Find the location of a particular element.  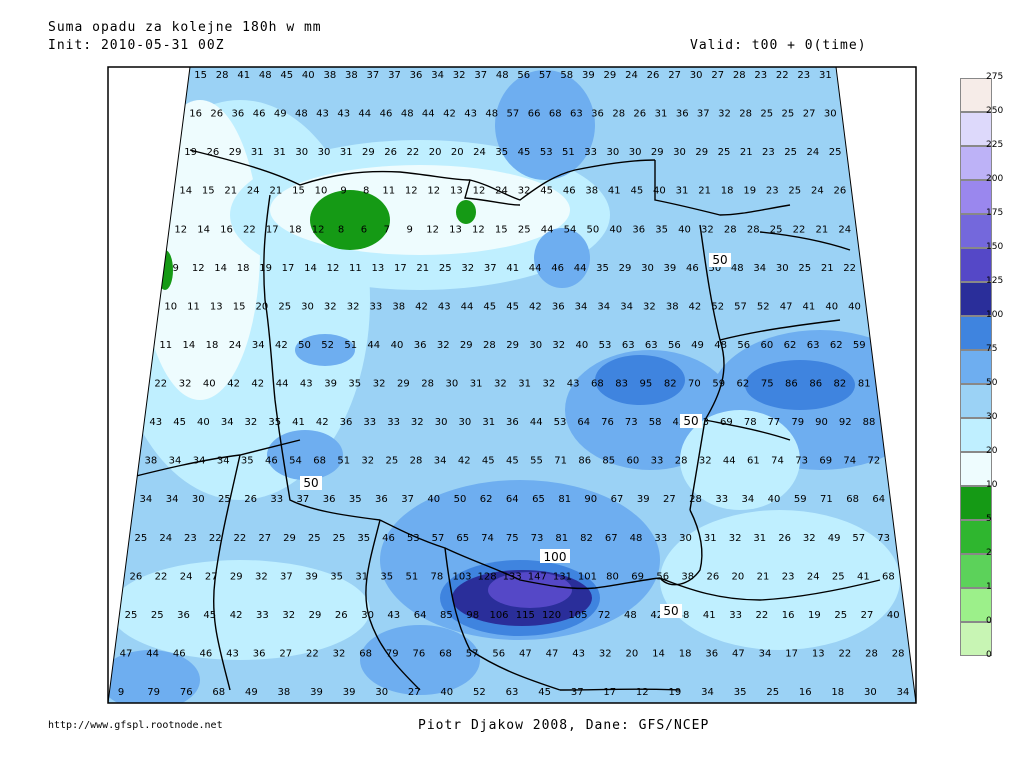

grid-value: 65 is located at coordinates (538, 499).